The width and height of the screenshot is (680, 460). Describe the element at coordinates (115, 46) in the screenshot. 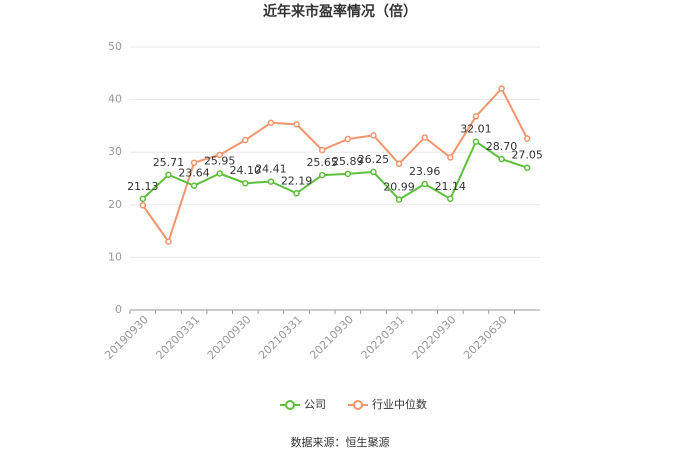

I see `y-tick-label: 50` at that location.